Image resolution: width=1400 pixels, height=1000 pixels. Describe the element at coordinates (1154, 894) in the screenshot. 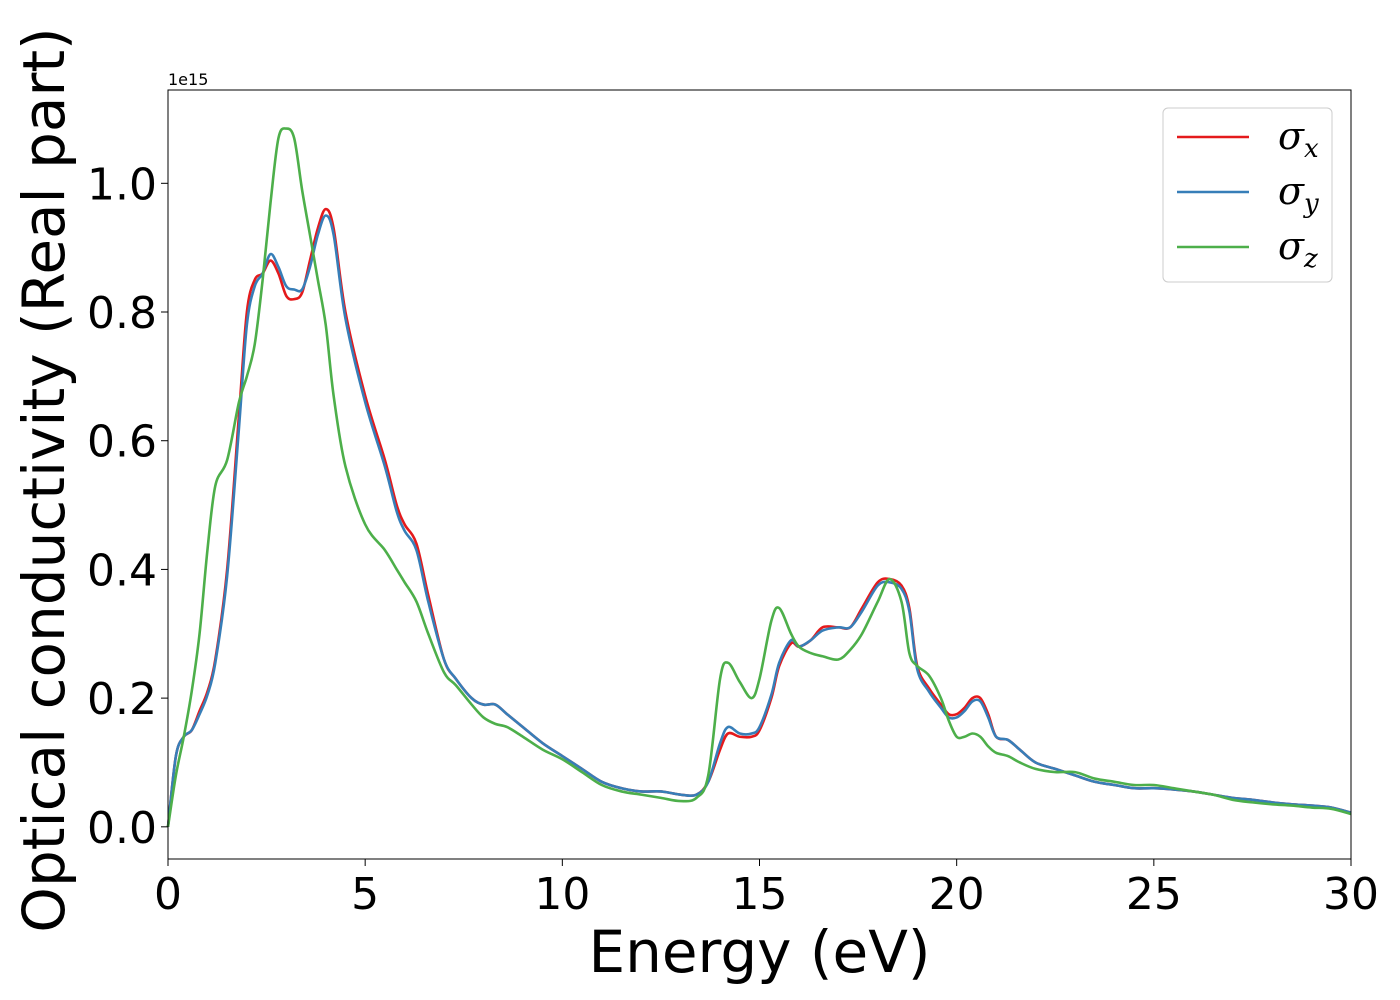

I see `x-tick-label: 25` at that location.